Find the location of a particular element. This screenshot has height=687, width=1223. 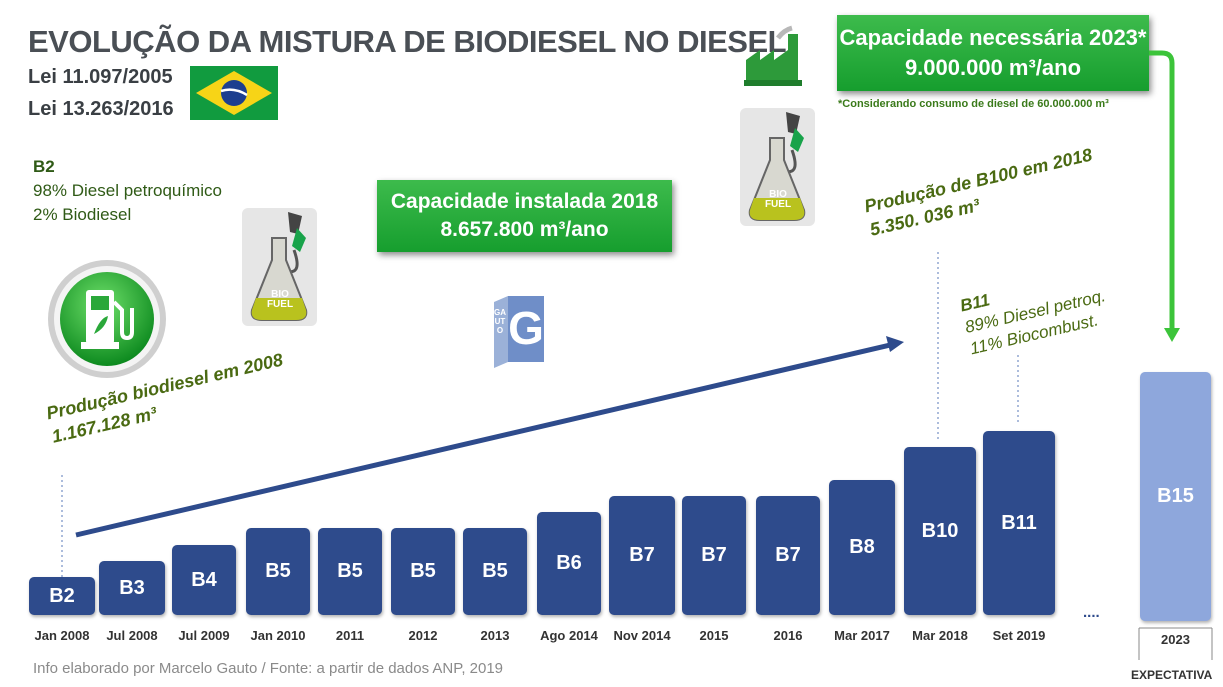

biofuel-nozzle-icon-2: BIO FUEL is located at coordinates (777, 167).